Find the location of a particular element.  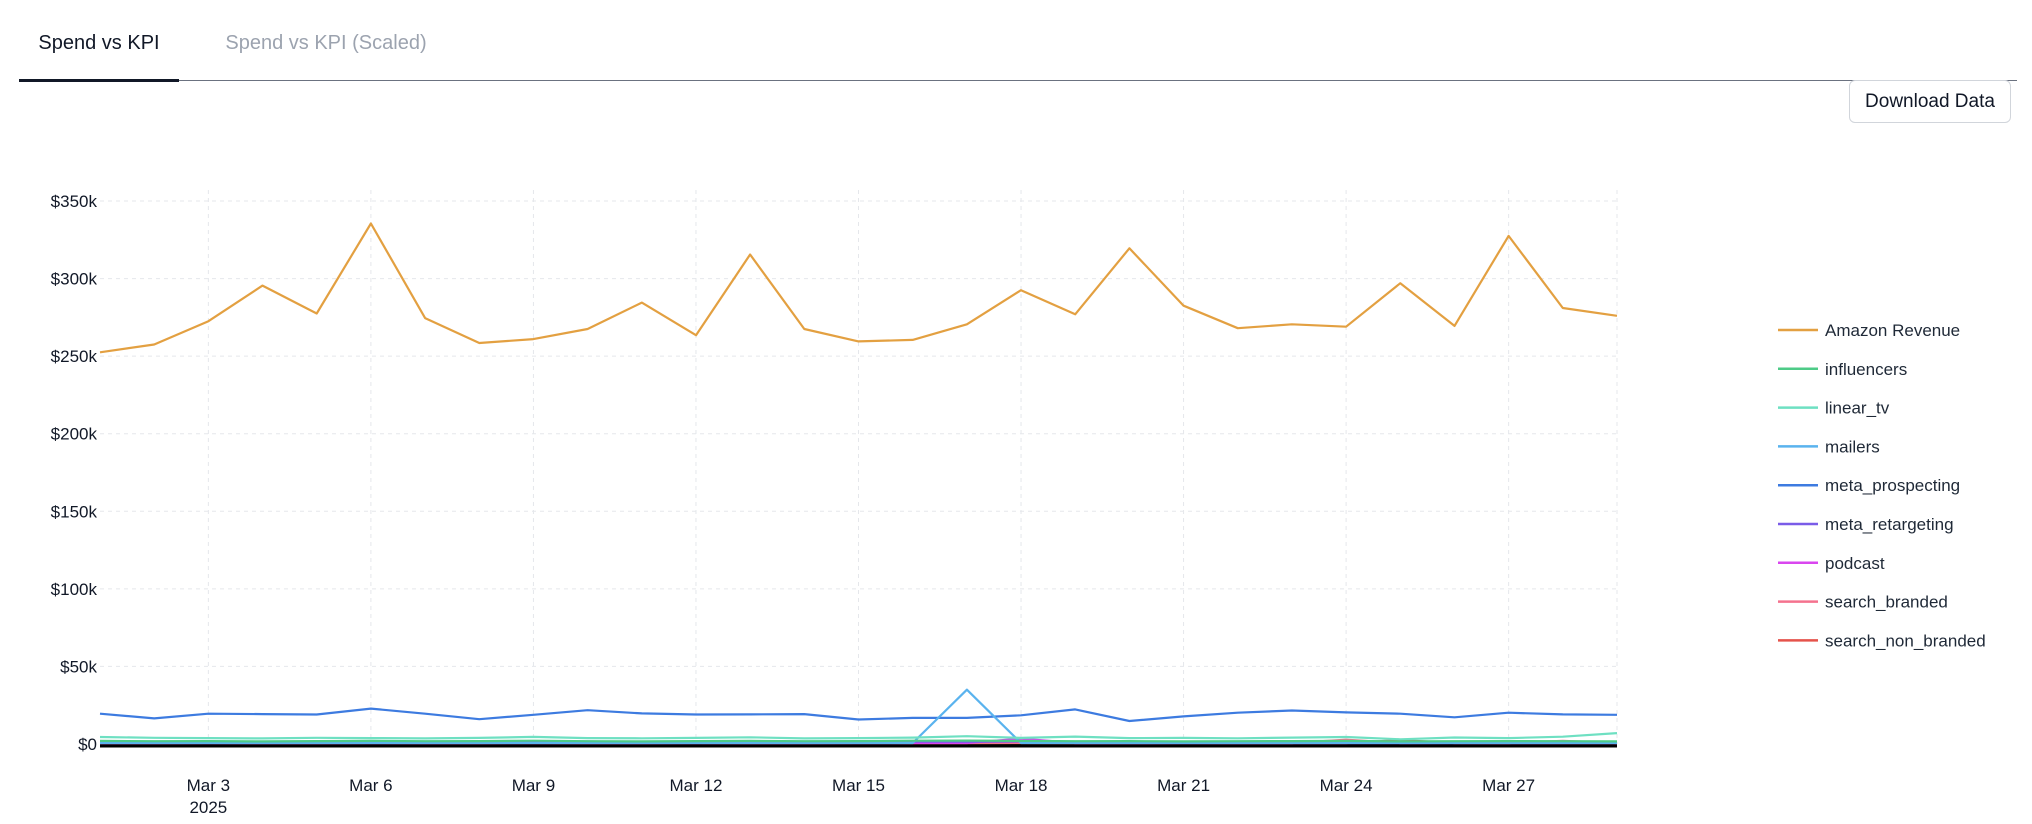

legend-item: meta_retargeting is located at coordinates (1866, 524).